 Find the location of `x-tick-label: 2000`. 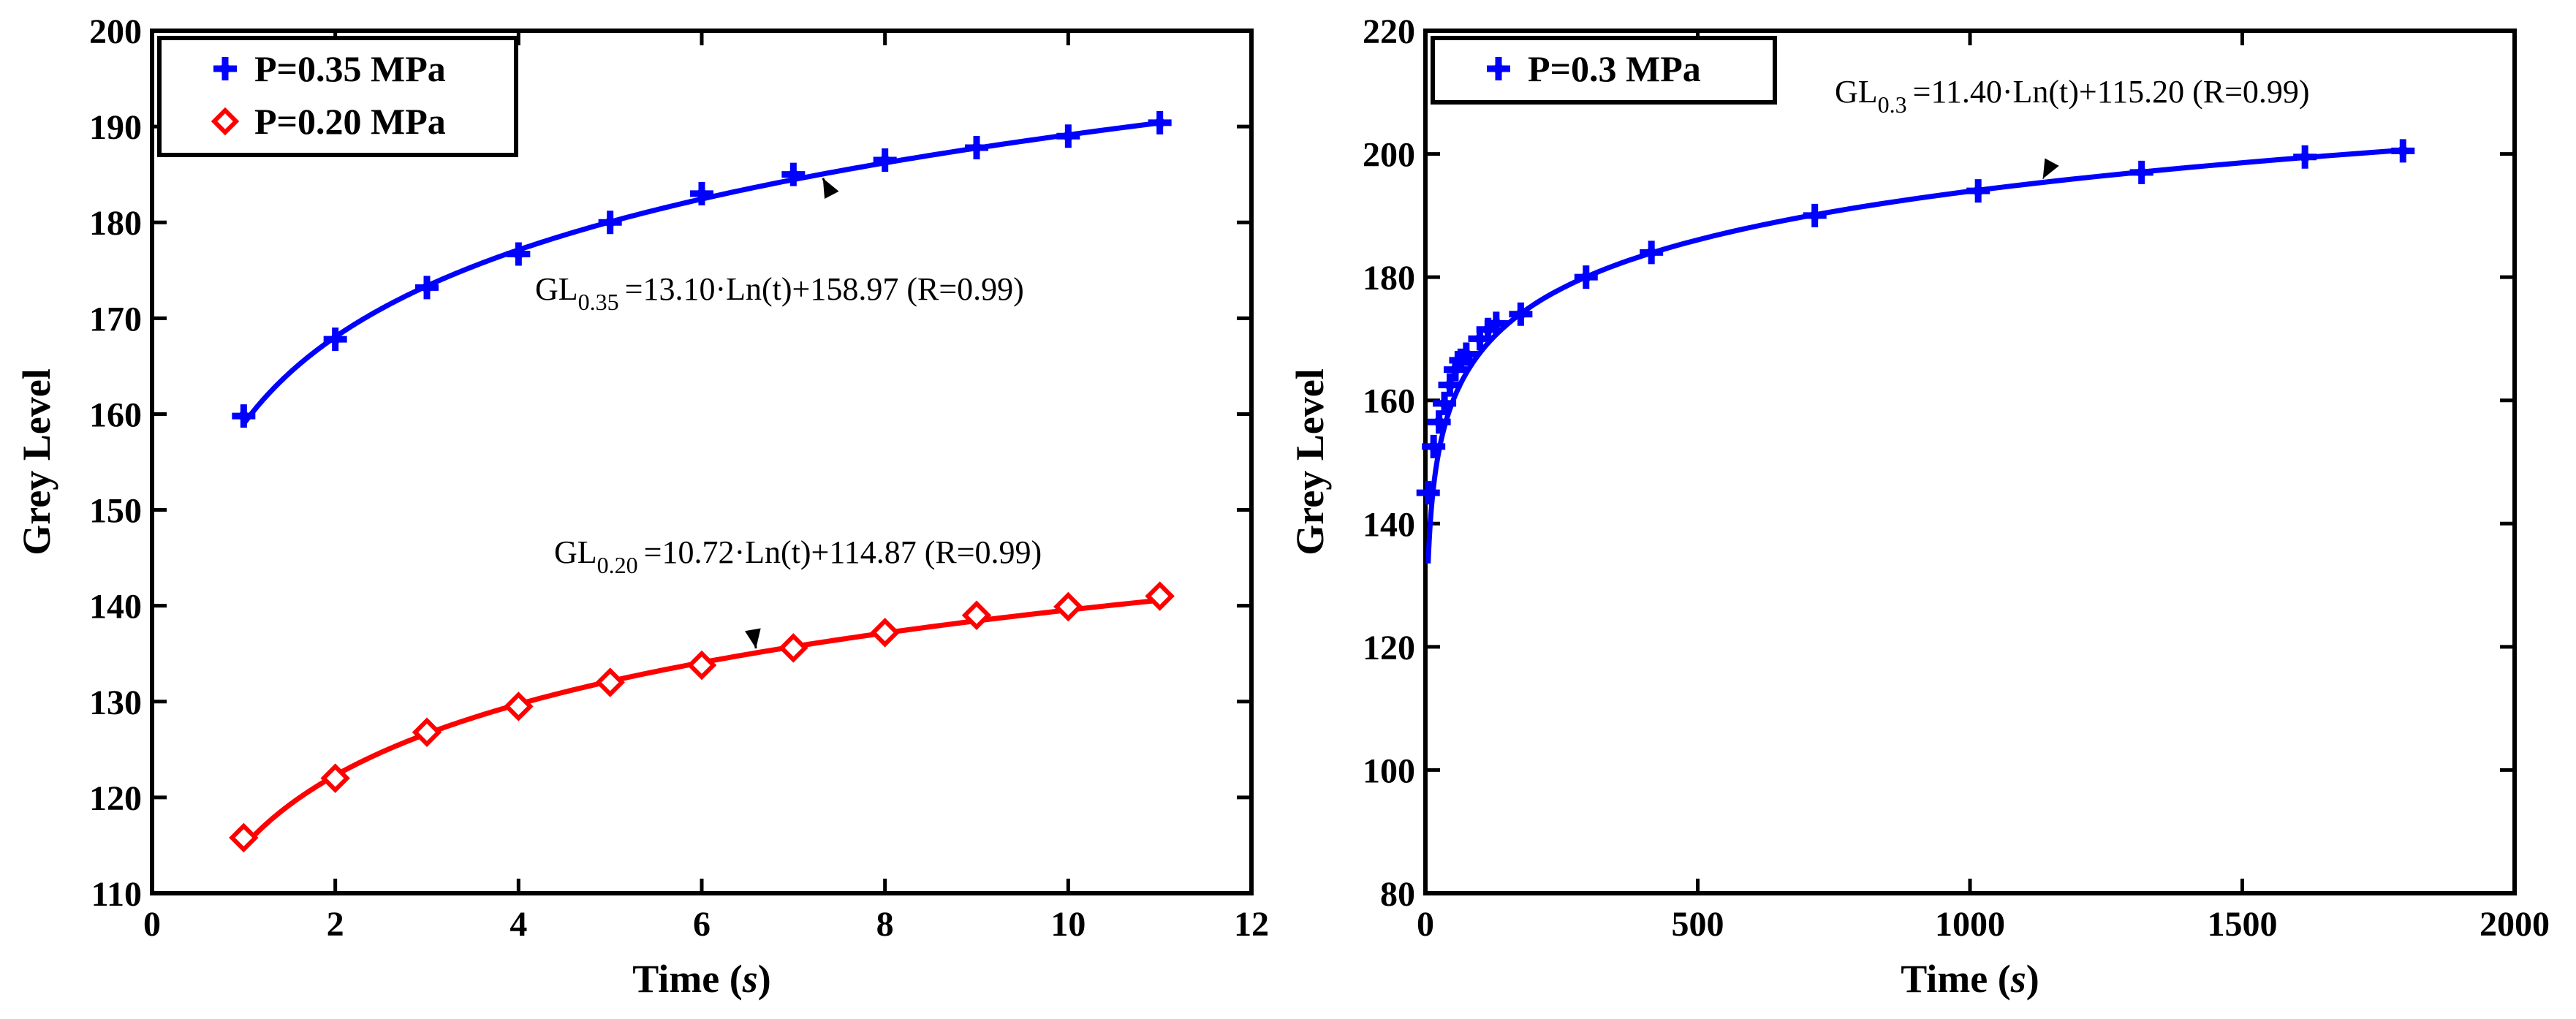

x-tick-label: 2000 is located at coordinates (2515, 924).